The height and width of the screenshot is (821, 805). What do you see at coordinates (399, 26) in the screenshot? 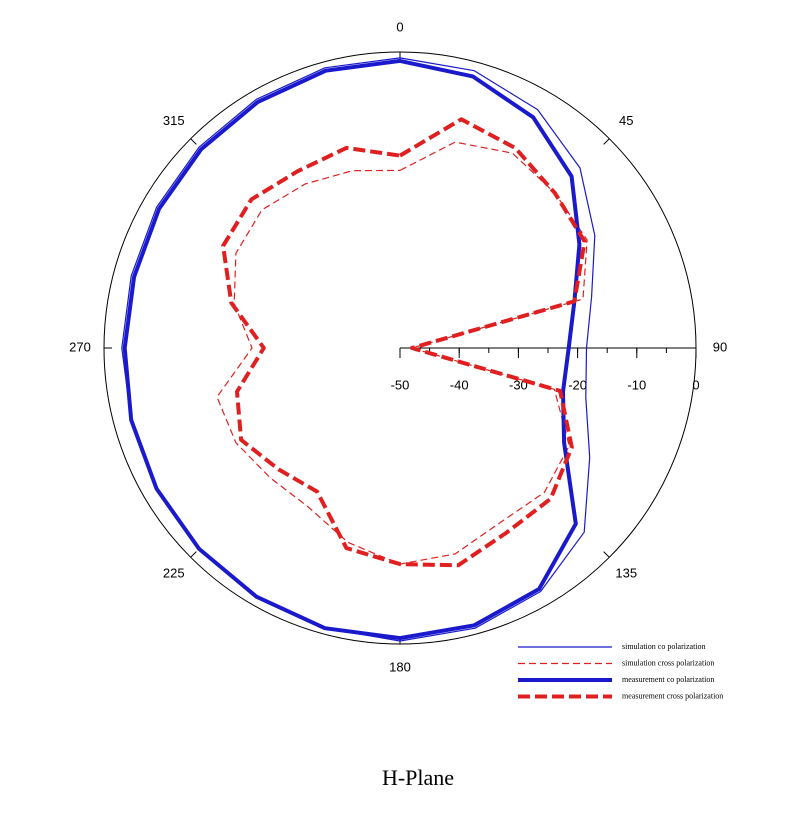
I see `angle-tick-label: 0` at bounding box center [399, 26].